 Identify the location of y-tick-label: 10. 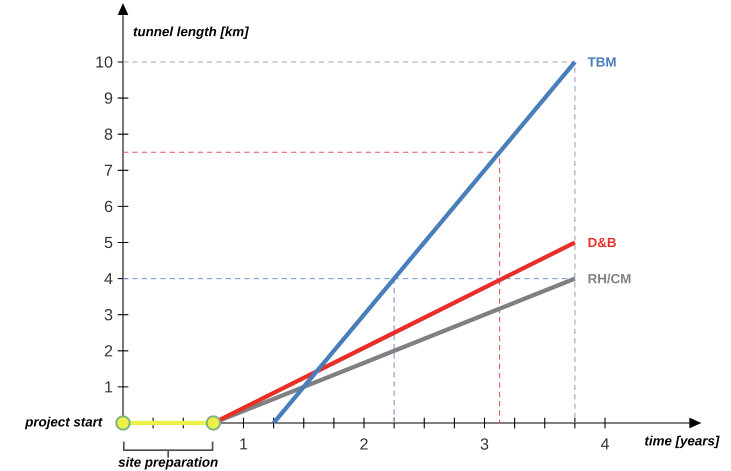
(104, 62).